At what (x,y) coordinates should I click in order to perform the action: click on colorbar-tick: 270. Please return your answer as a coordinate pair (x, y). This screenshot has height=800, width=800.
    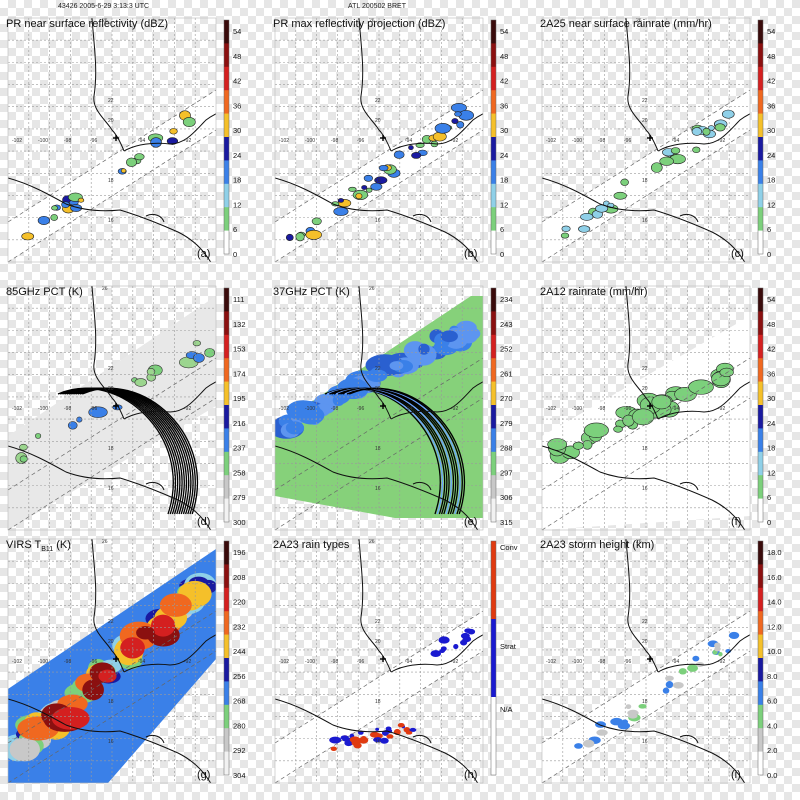
    Looking at the image, I should click on (506, 398).